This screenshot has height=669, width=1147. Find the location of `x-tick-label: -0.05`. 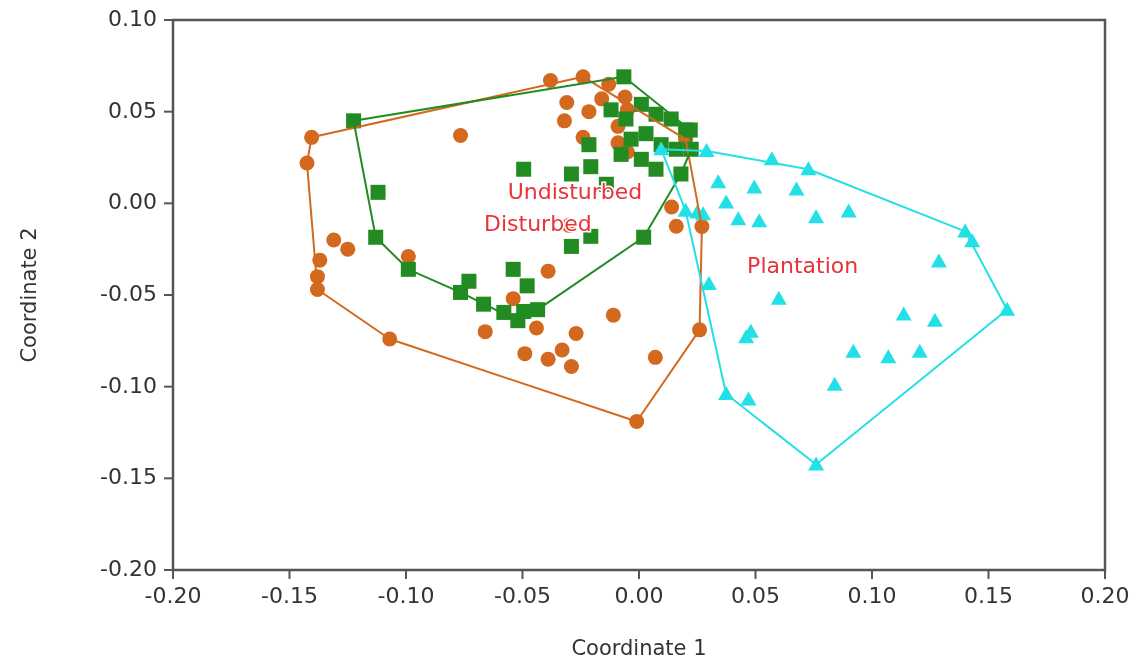

x-tick-label: -0.05 is located at coordinates (522, 595).